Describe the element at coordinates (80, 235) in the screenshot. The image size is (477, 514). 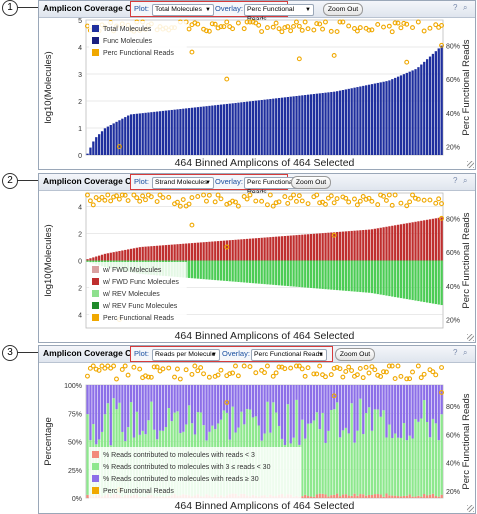
I see `y-tick-label: 2` at that location.